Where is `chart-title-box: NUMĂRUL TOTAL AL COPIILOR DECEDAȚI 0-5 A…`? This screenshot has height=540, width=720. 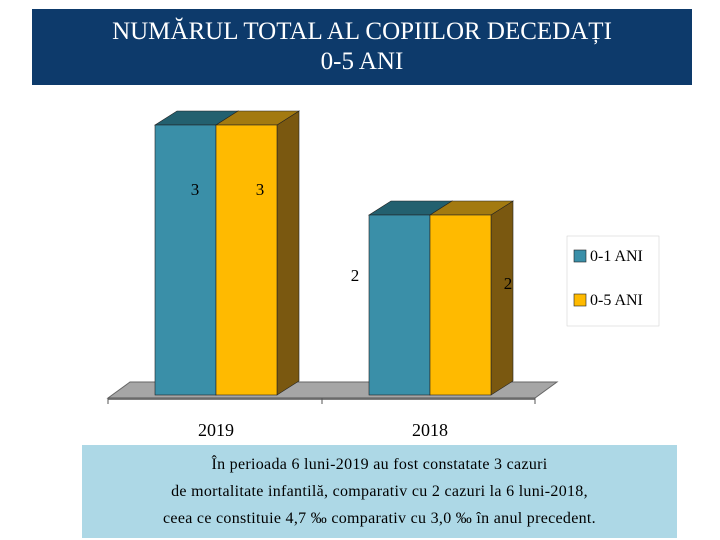 chart-title-box: NUMĂRUL TOTAL AL COPIILOR DECEDAȚI 0-5 A… is located at coordinates (362, 47).